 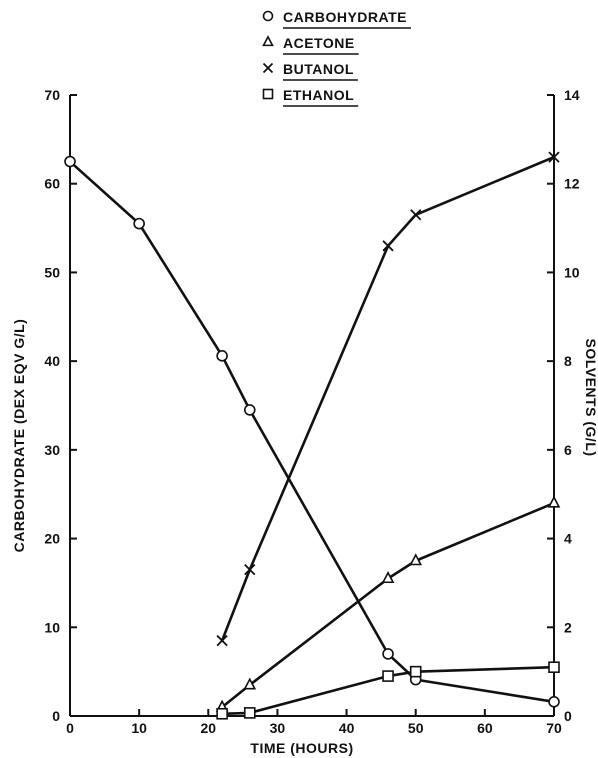 I want to click on right-y-tick-label: 14, so click(x=572, y=95).